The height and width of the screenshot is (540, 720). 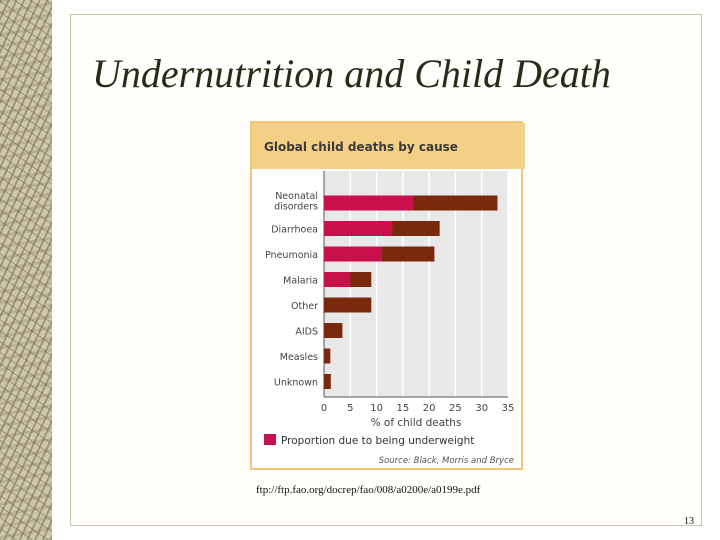 What do you see at coordinates (508, 408) in the screenshot?
I see `x-tick-label: 35` at bounding box center [508, 408].